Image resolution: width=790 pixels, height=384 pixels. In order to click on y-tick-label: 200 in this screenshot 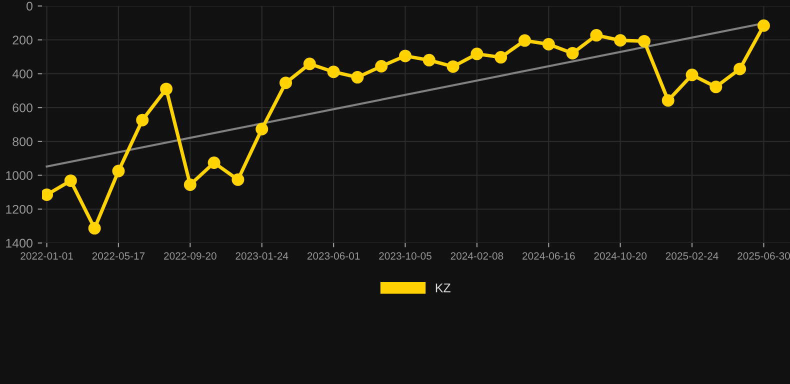, I will do `click(22, 40)`.